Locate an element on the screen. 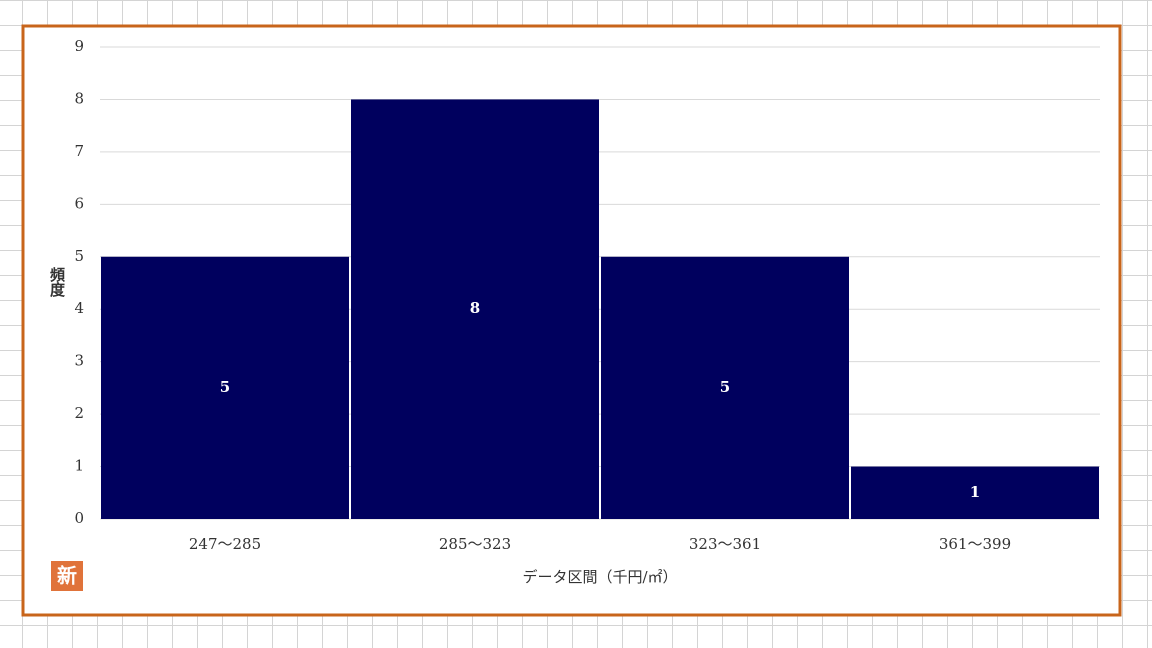 The width and height of the screenshot is (1152, 648). y-axis-label: 頻度 is located at coordinates (57, 282).